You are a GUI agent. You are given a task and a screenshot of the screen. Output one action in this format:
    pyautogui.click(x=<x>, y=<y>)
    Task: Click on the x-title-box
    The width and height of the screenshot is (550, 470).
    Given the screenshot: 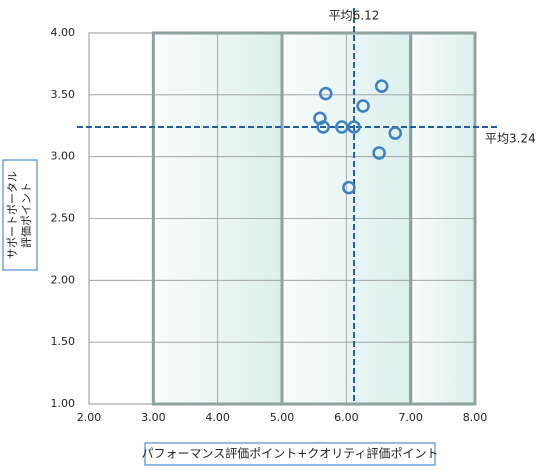 What is the action you would take?
    pyautogui.click(x=290, y=454)
    